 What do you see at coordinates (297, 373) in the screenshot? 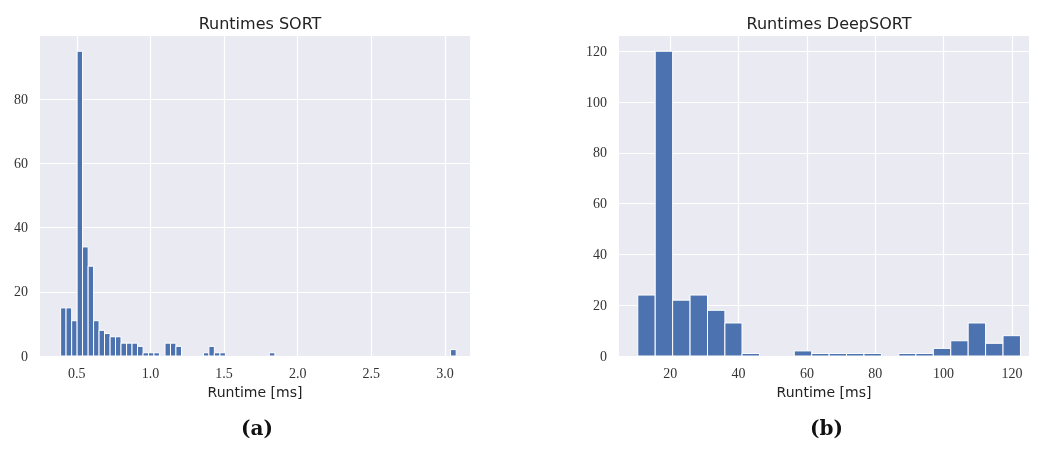
I see `x-tick-label: 2.0` at bounding box center [297, 373].